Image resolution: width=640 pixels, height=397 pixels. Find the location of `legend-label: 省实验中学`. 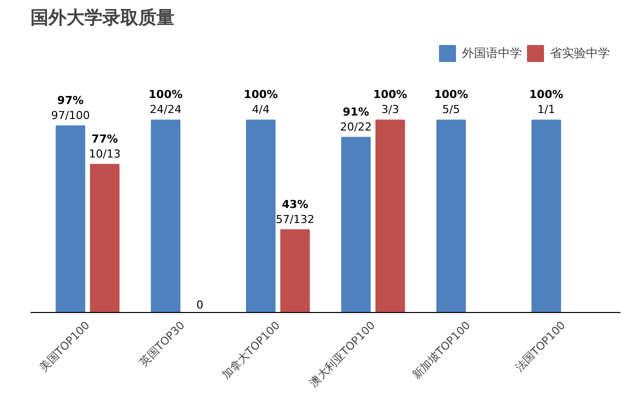

legend-label: 省实验中学 is located at coordinates (580, 53).